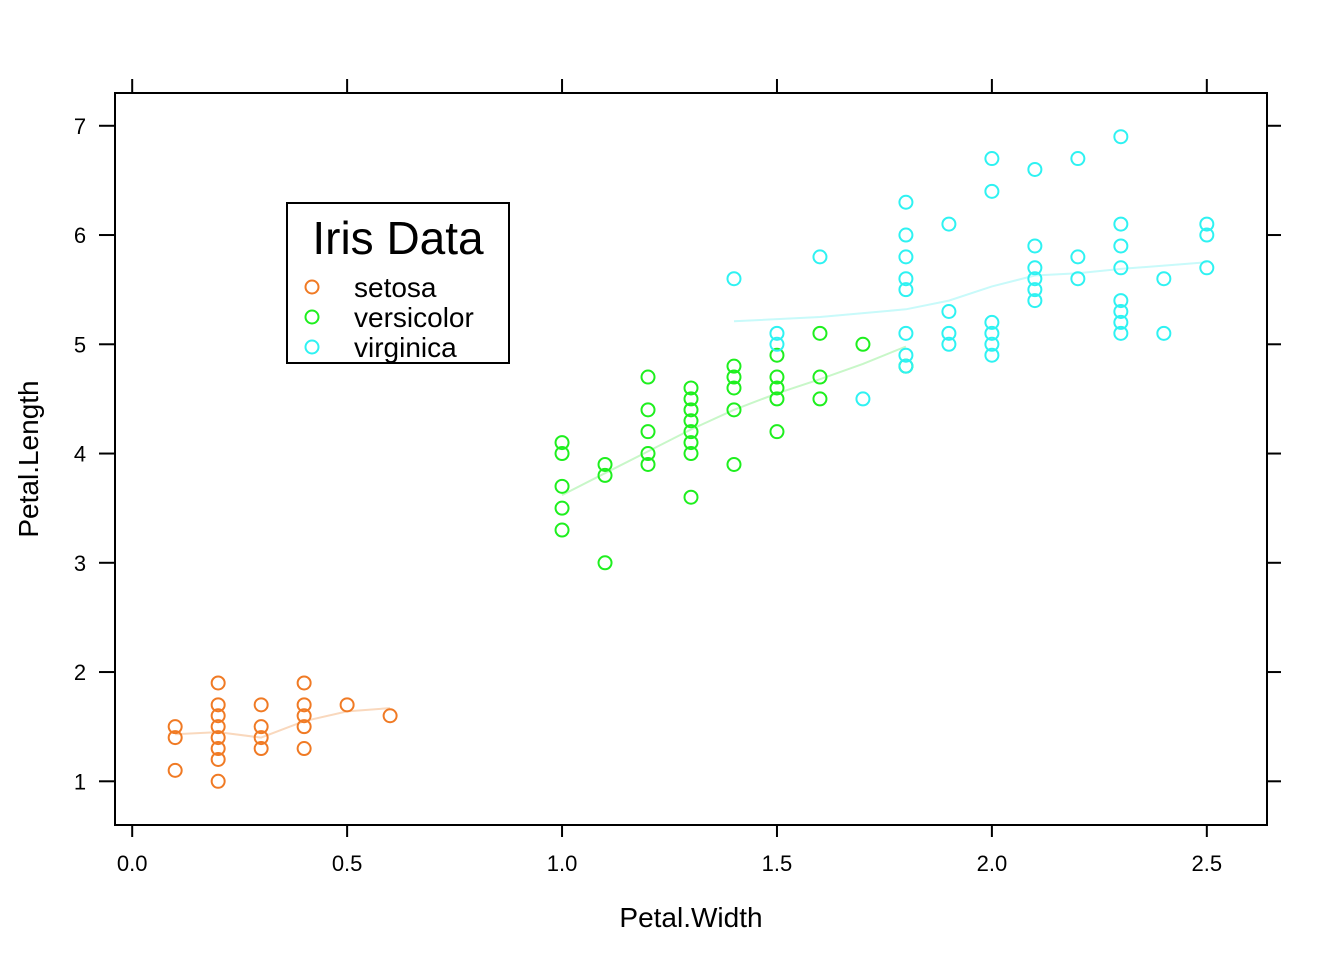 Image resolution: width=1344 pixels, height=960 pixels. Describe the element at coordinates (80, 454) in the screenshot. I see `y-tick-label: 4` at that location.